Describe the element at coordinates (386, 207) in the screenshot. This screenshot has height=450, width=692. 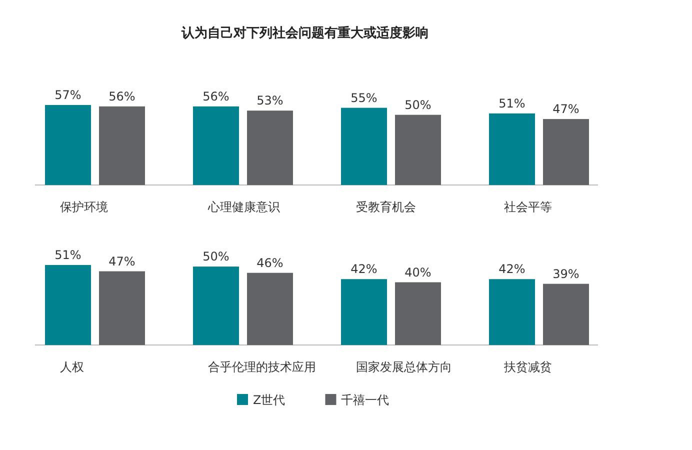
I see `x-tick-label: 受教育机会` at that location.